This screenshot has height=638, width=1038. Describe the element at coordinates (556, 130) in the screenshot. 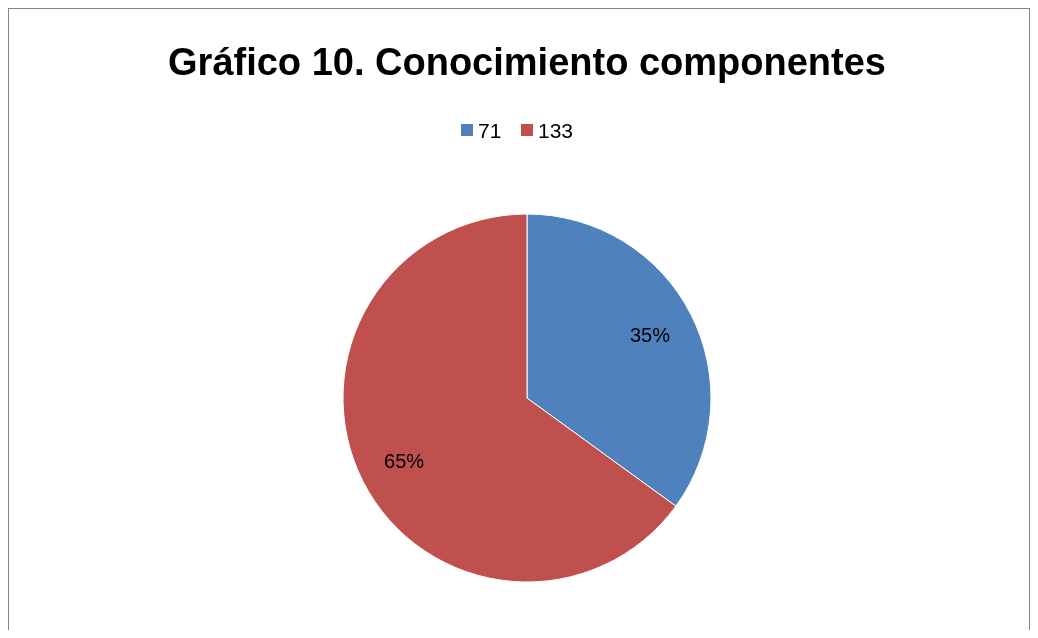

I see `legend-label: 133` at that location.